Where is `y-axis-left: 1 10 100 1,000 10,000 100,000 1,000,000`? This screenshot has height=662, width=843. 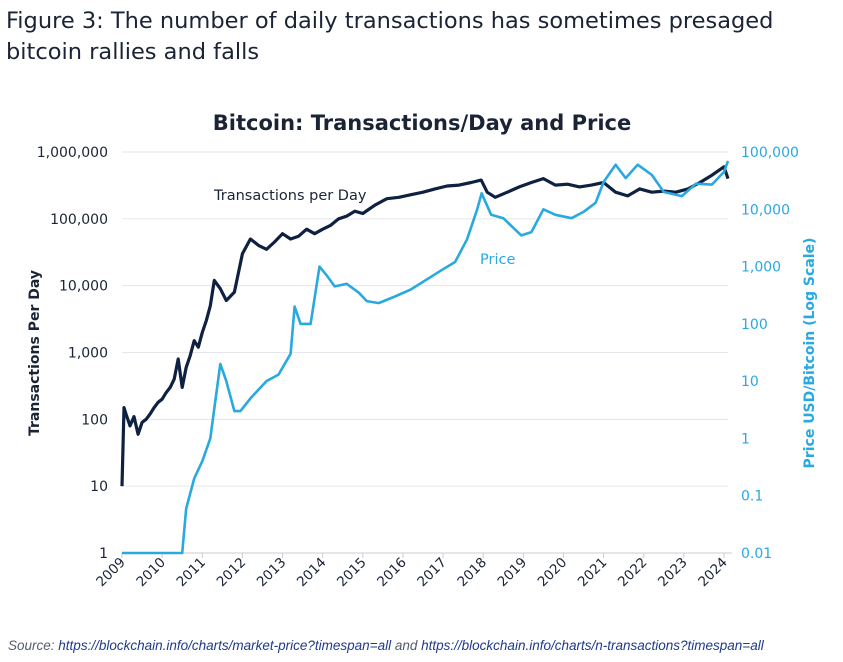
y-axis-left: 1 10 100 1,000 10,000 100,000 1,000,000 is located at coordinates (72, 353).